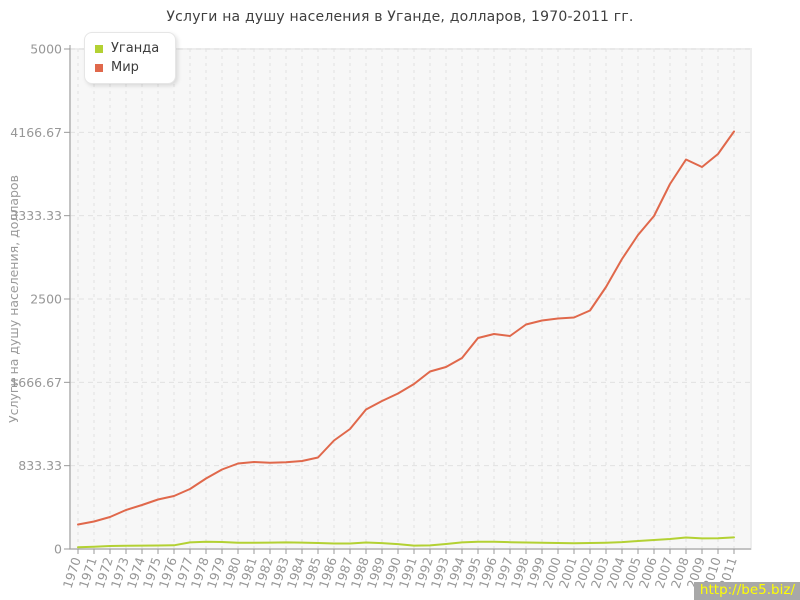 Image resolution: width=800 pixels, height=600 pixels. What do you see at coordinates (746, 591) in the screenshot?
I see `footer-link: http://be5.biz/` at bounding box center [746, 591].